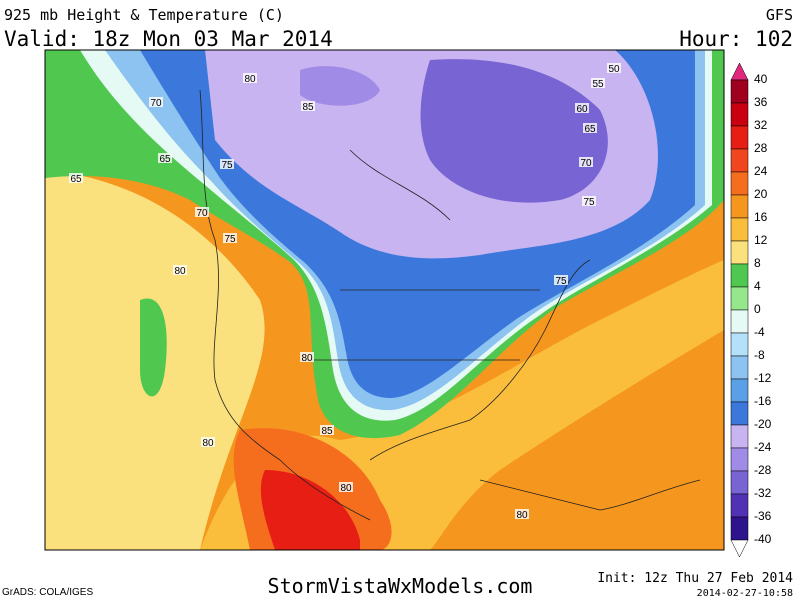 The image size is (800, 600). Describe the element at coordinates (761, 79) in the screenshot. I see `colorbar-label: 40` at that location.